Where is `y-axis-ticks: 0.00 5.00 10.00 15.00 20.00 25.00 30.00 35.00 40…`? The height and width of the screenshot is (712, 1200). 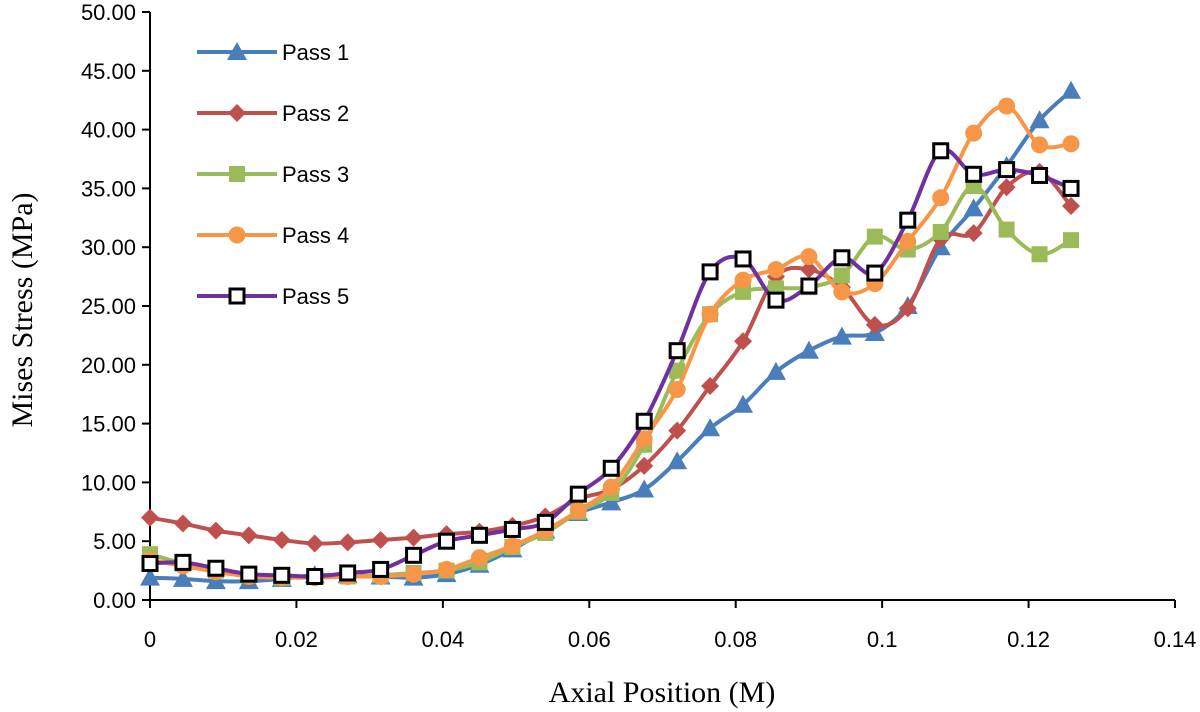
y-axis-ticks: 0.00 5.00 10.00 15.00 20.00 25.00 30.00 35.00 40… is located at coordinates (115, 306).